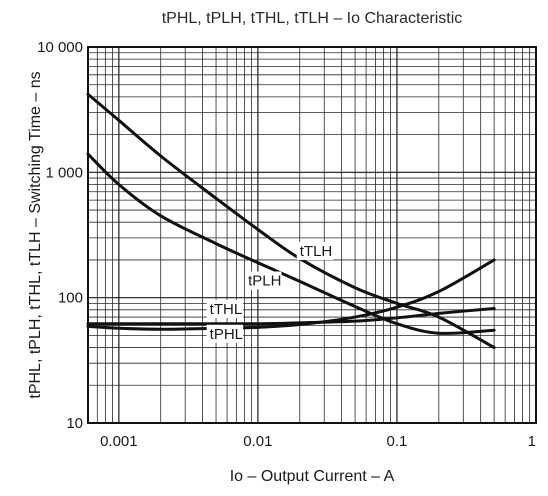 Image resolution: width=548 pixels, height=496 pixels. What do you see at coordinates (397, 441) in the screenshot?
I see `x-tick-label: 0.1` at bounding box center [397, 441].